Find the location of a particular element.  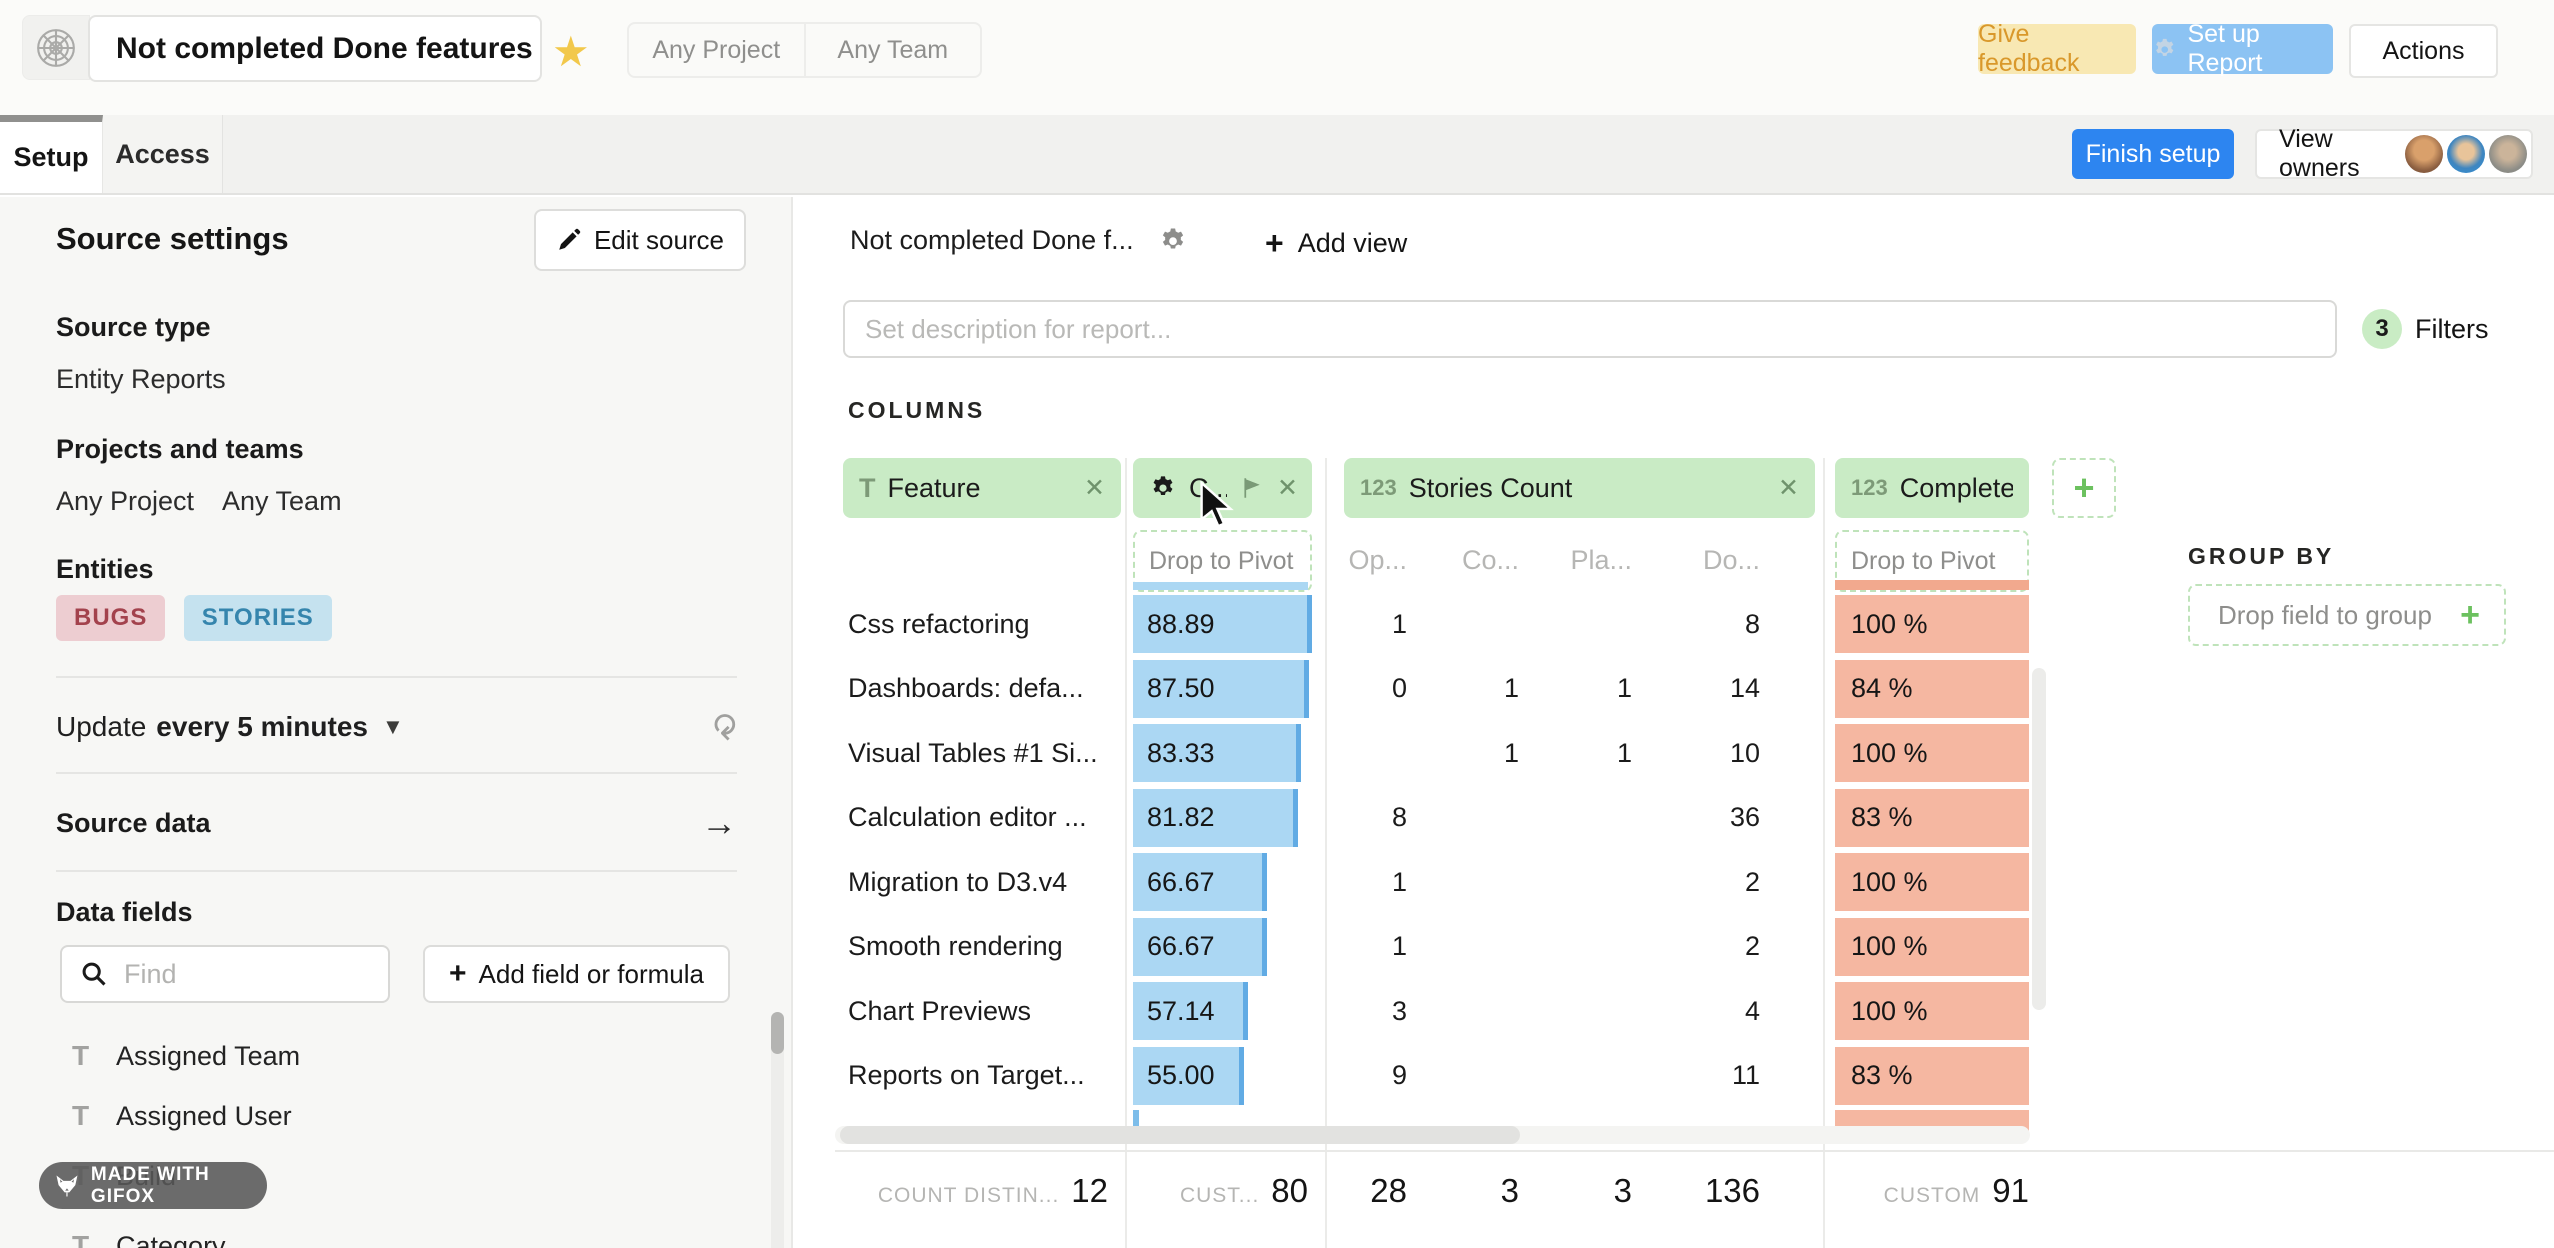

owner-avatar is located at coordinates (2424, 154).